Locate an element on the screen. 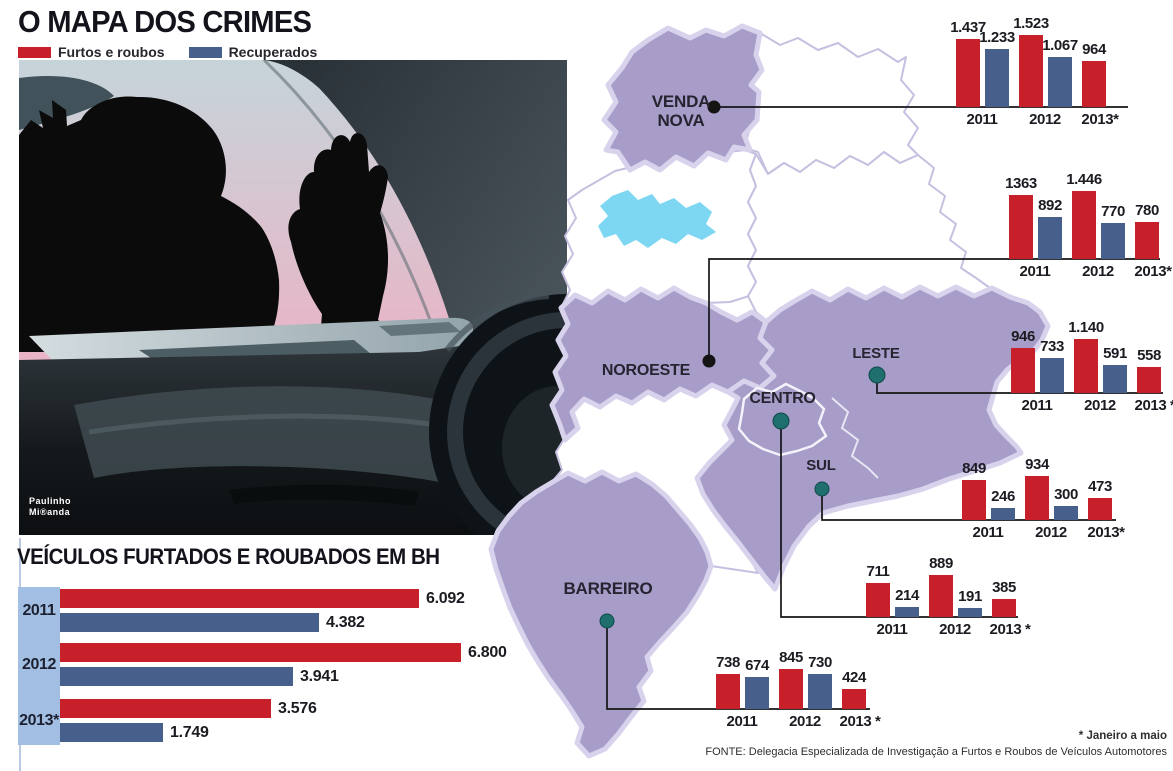  bar-value-label: 964 is located at coordinates (1094, 49).